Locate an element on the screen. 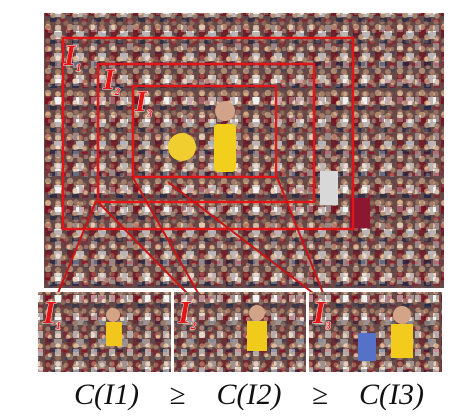 This screenshot has height=420, width=474. face-figure is located at coordinates (225, 111).